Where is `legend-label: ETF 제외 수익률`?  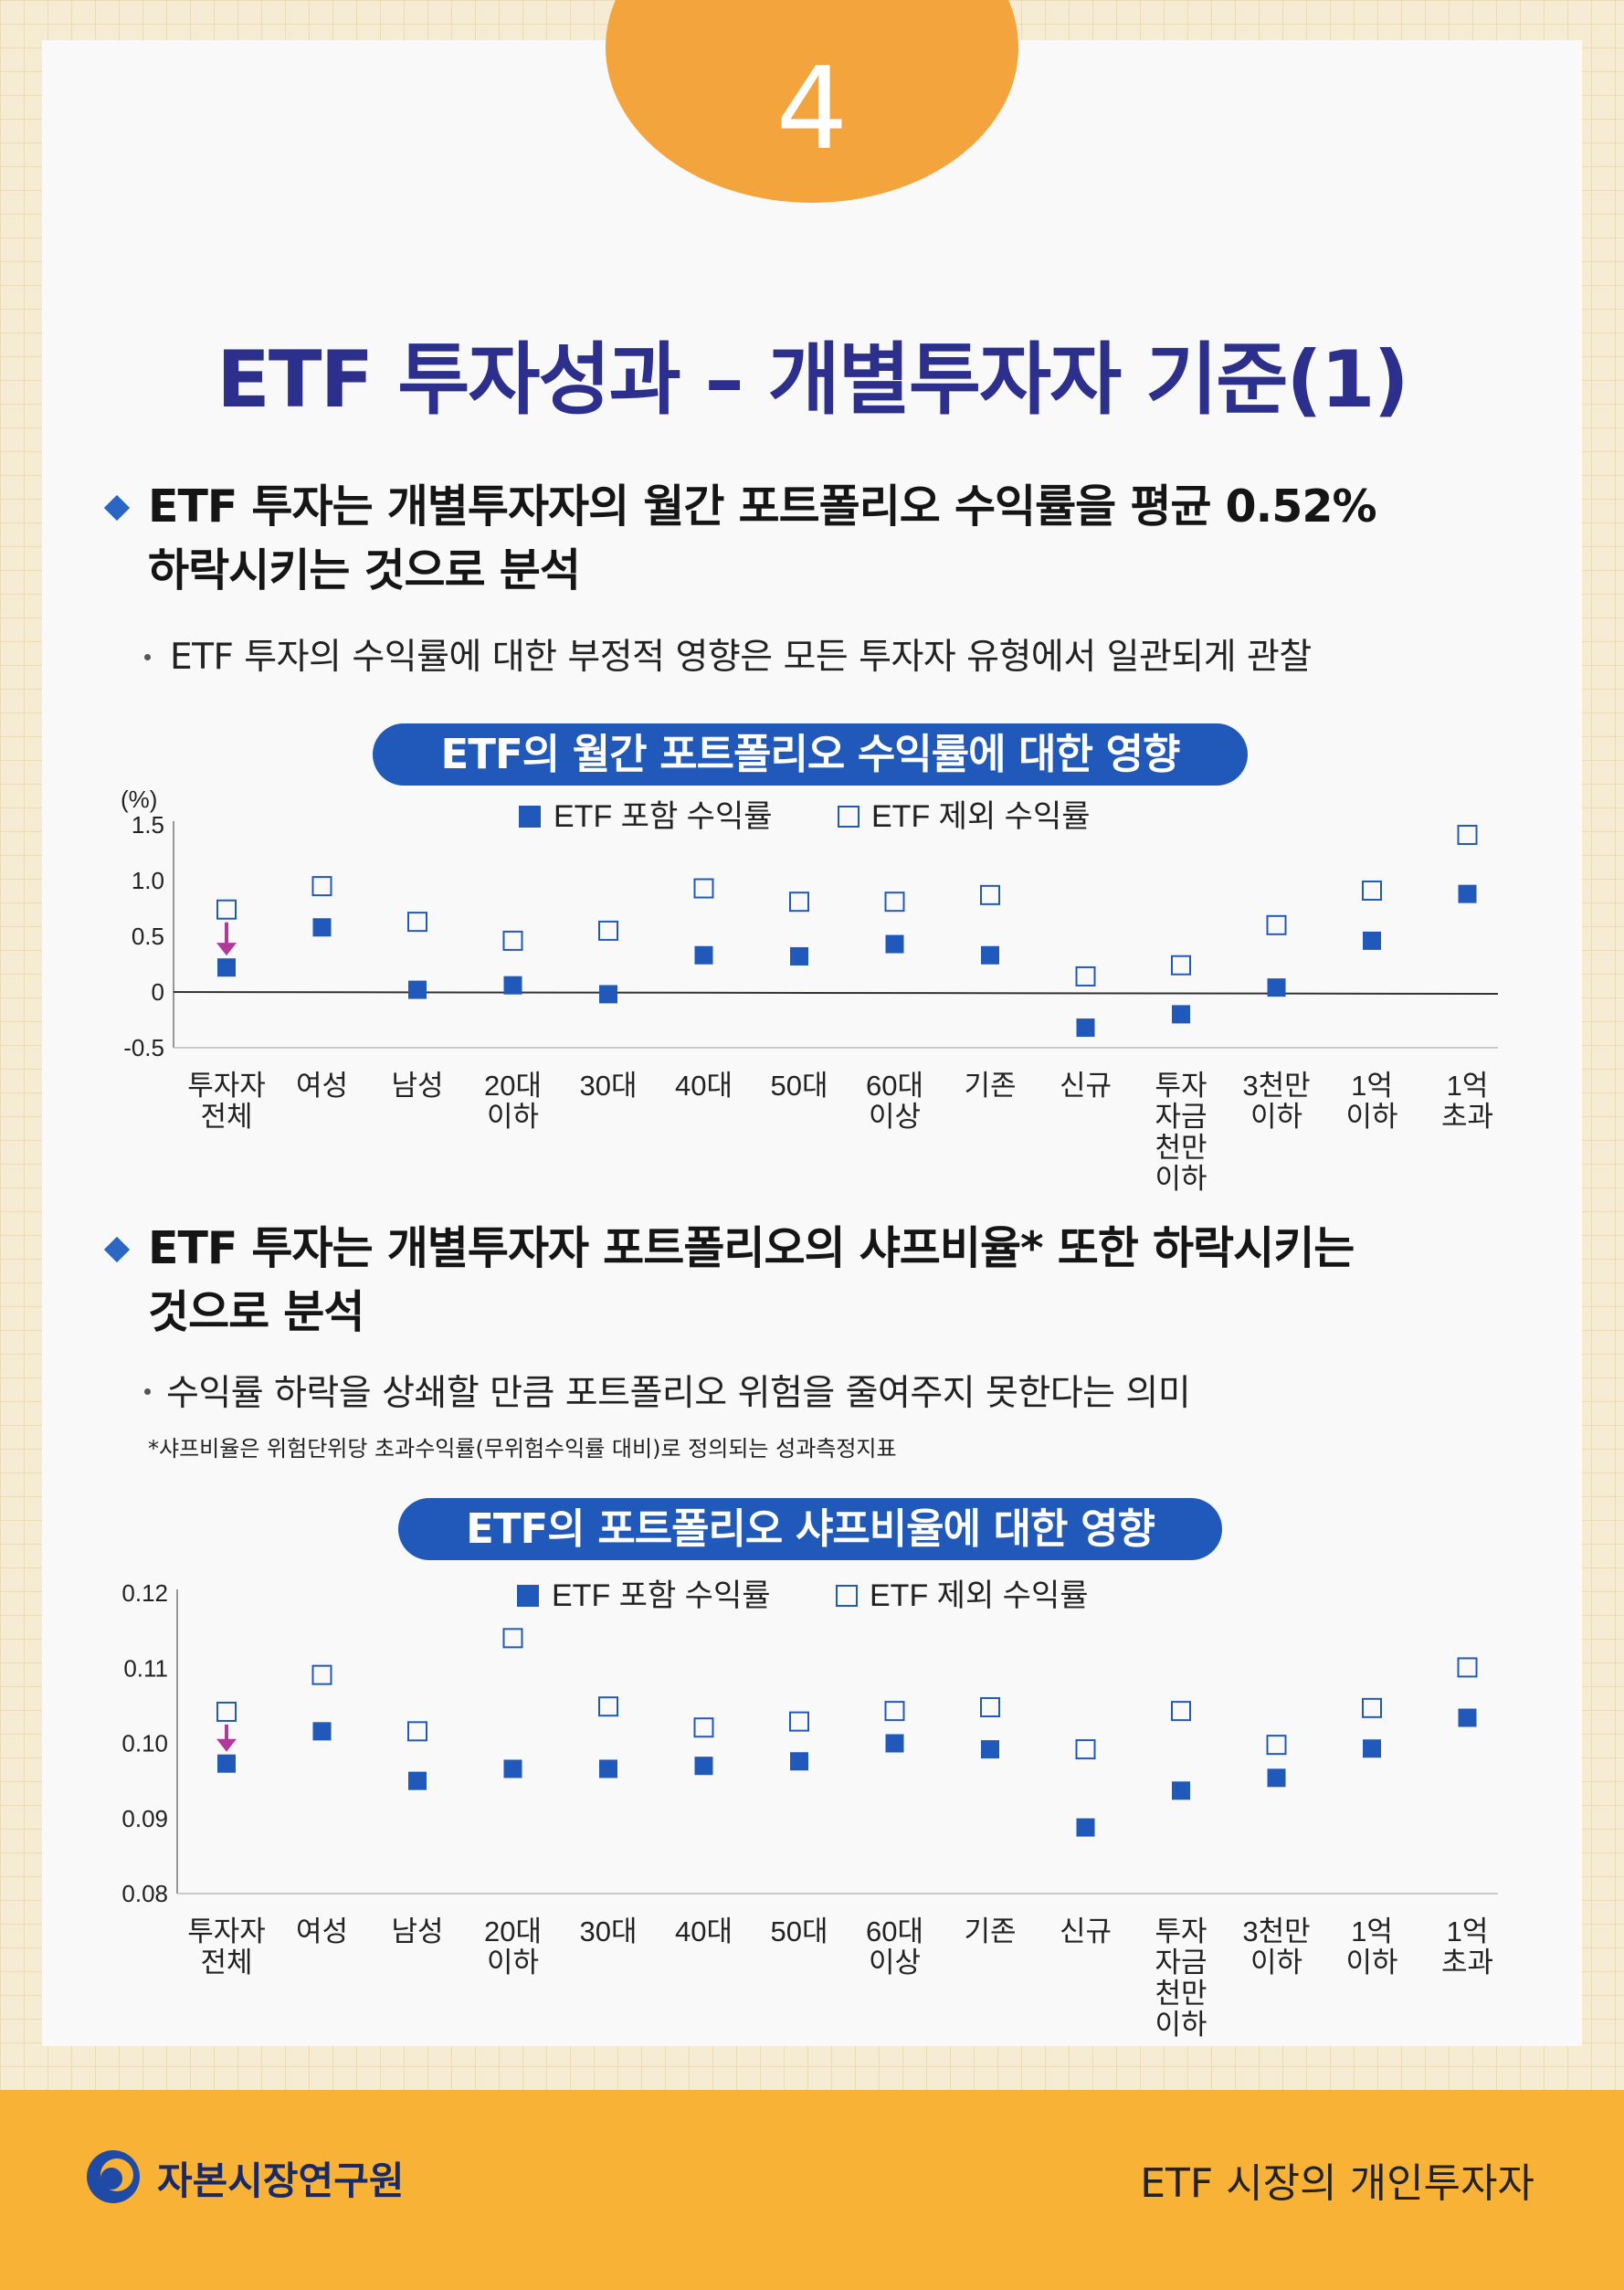 legend-label: ETF 제외 수익률 is located at coordinates (981, 816).